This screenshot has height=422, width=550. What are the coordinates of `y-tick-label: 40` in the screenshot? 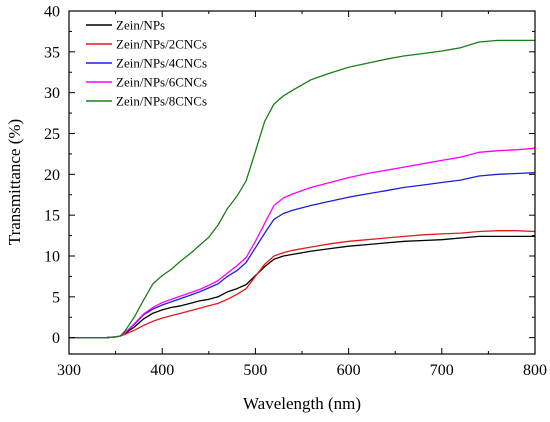 It's located at (52, 12).